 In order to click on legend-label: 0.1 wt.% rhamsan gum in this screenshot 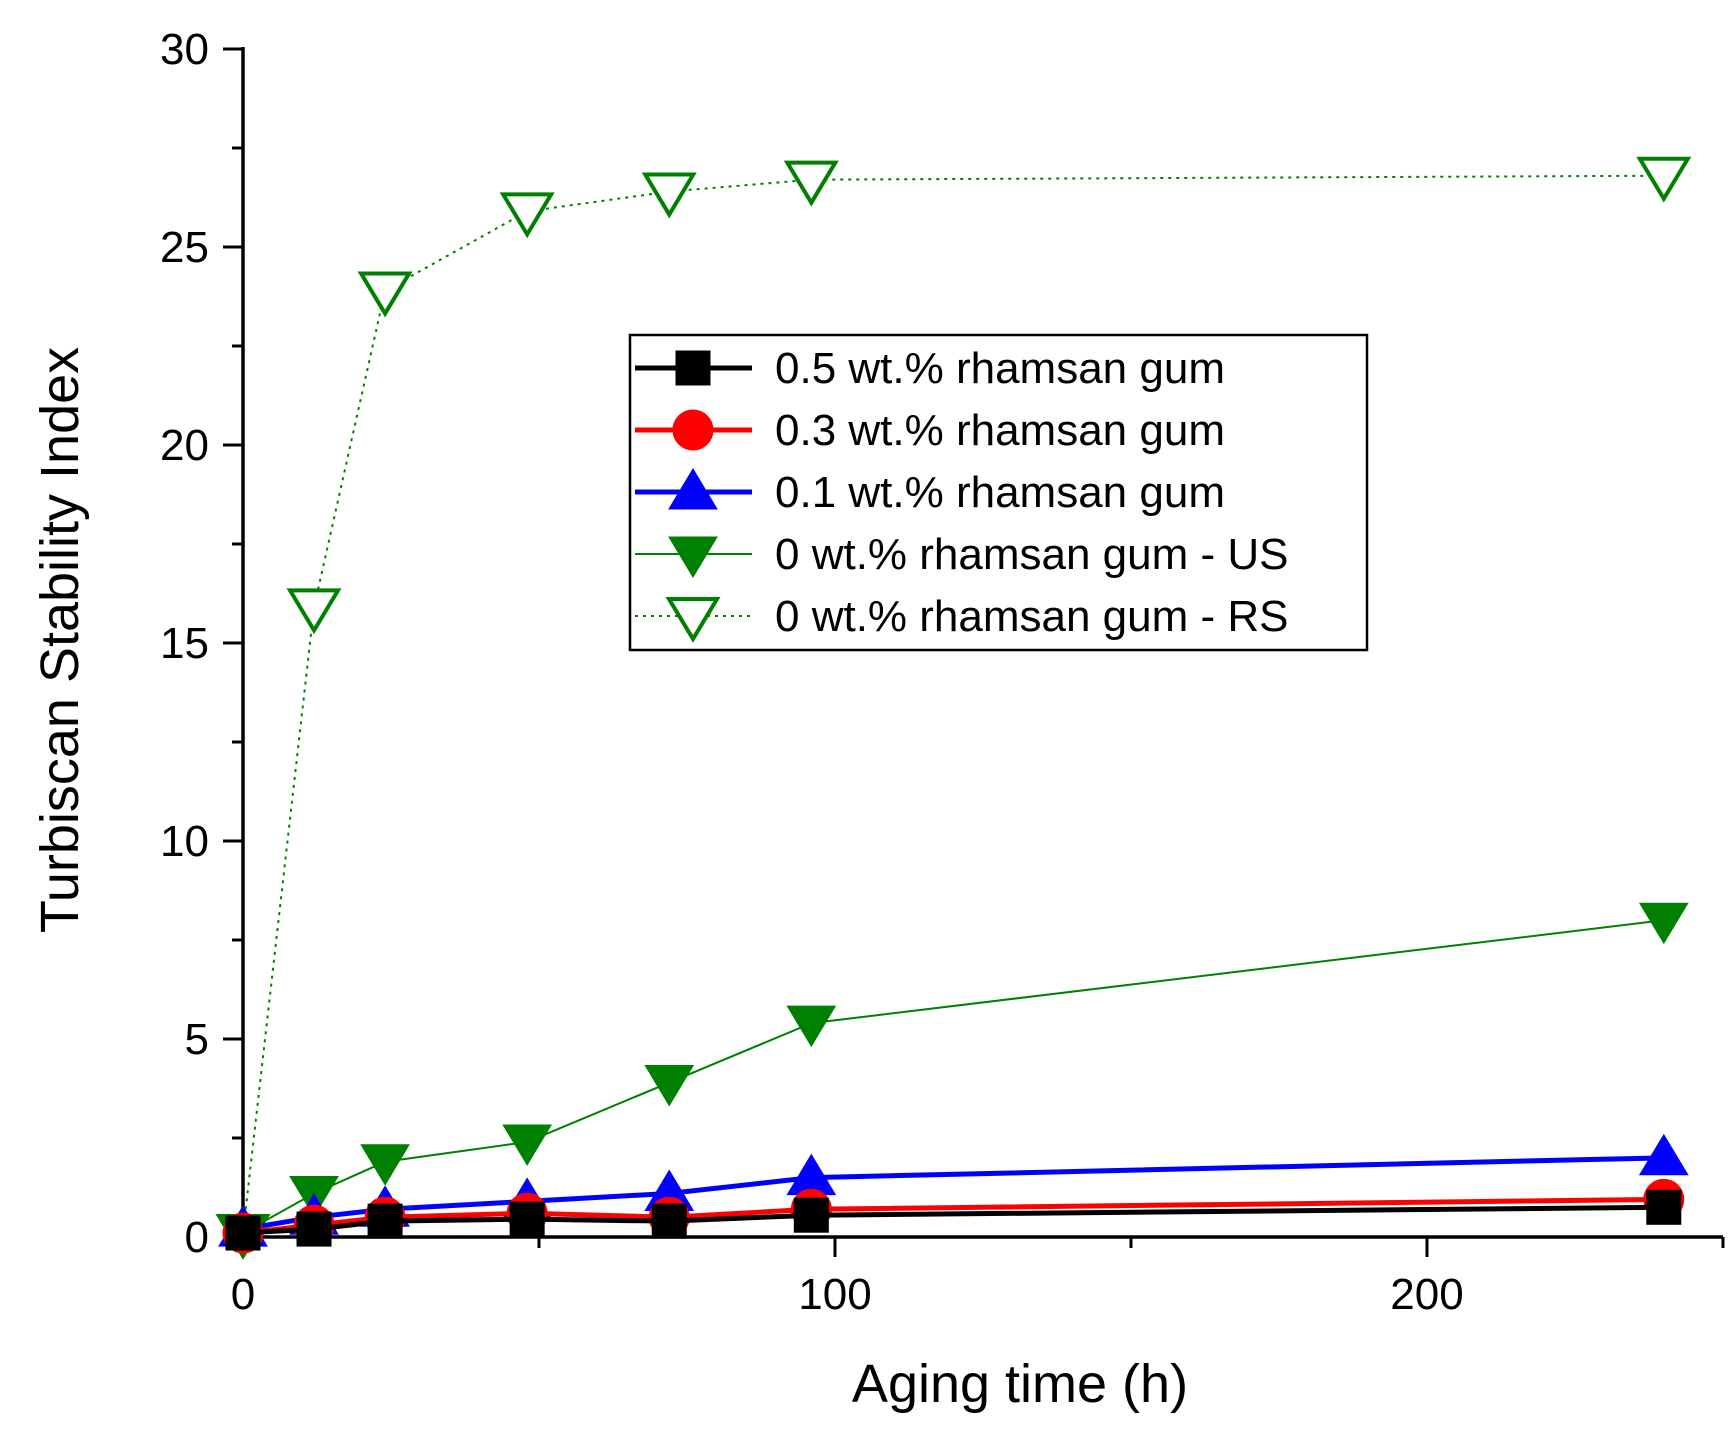, I will do `click(1000, 492)`.